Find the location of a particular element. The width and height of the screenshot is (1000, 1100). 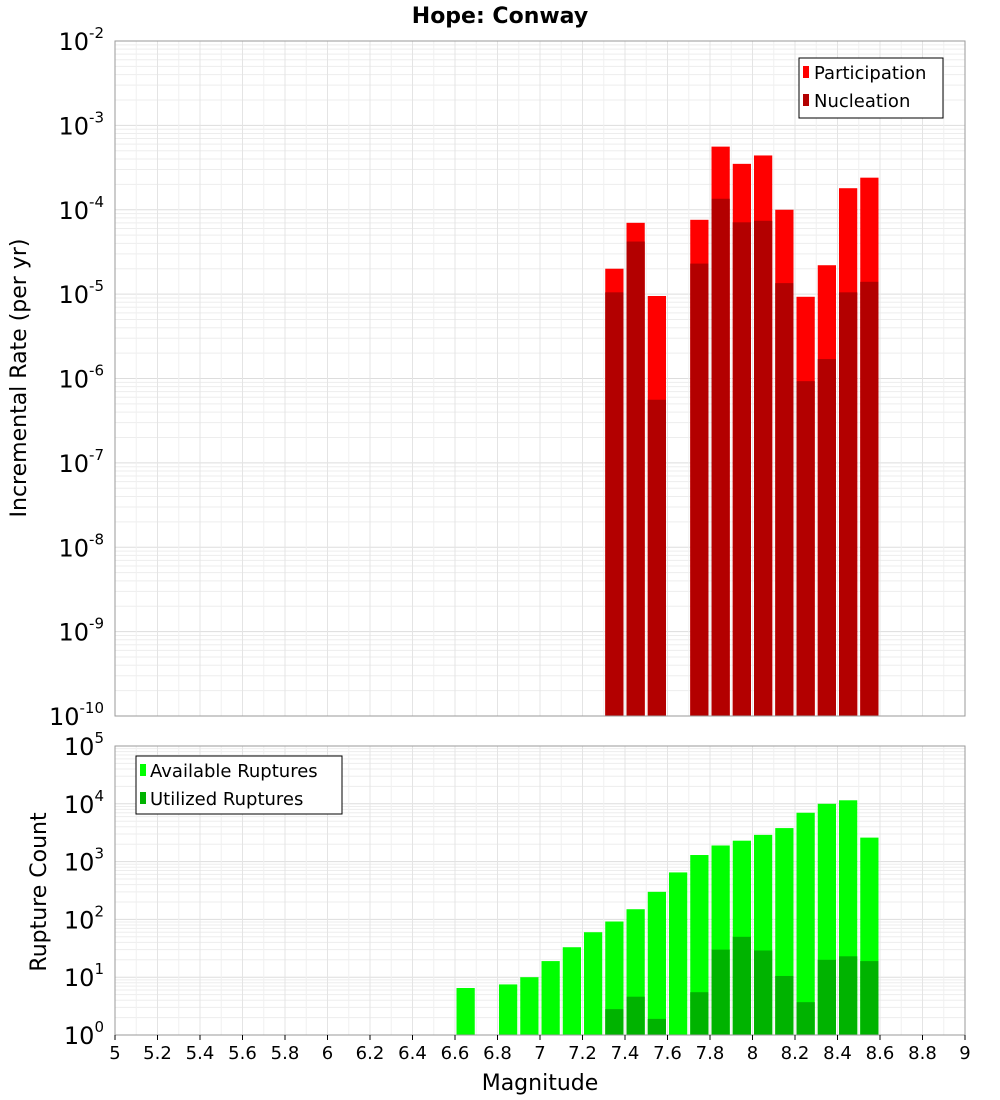

legend-available: Available Ruptures is located at coordinates (234, 771).